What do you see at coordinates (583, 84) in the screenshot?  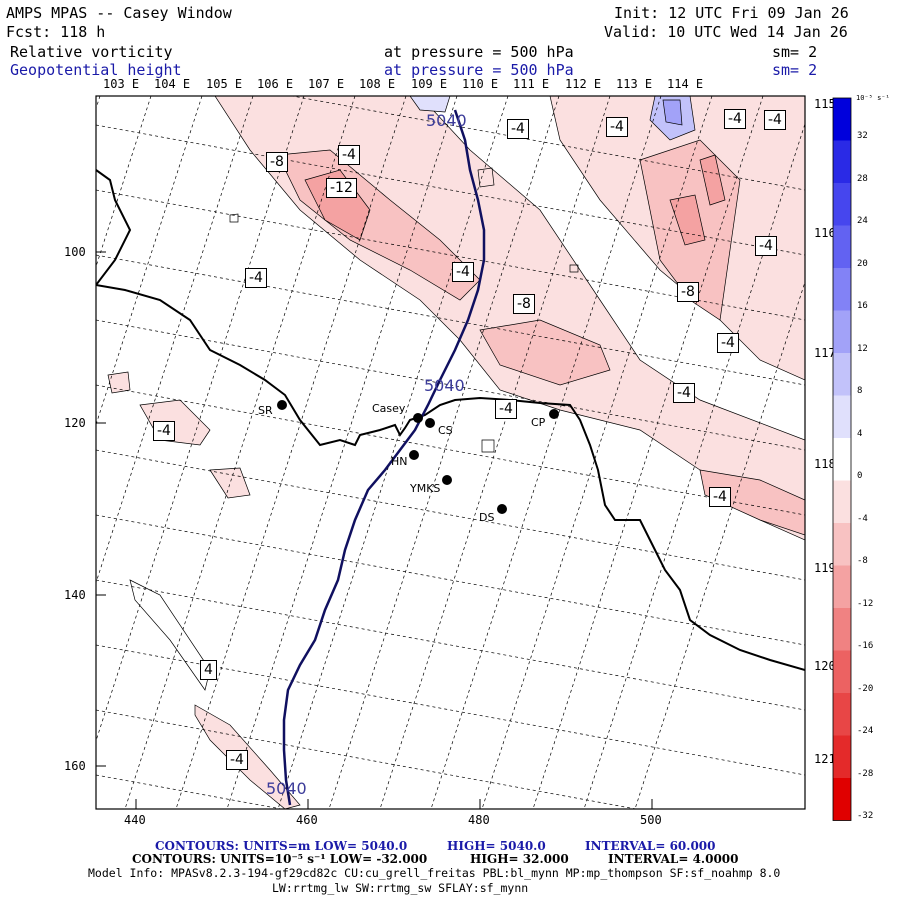 I see `top-lon-label: 112 E` at bounding box center [583, 84].